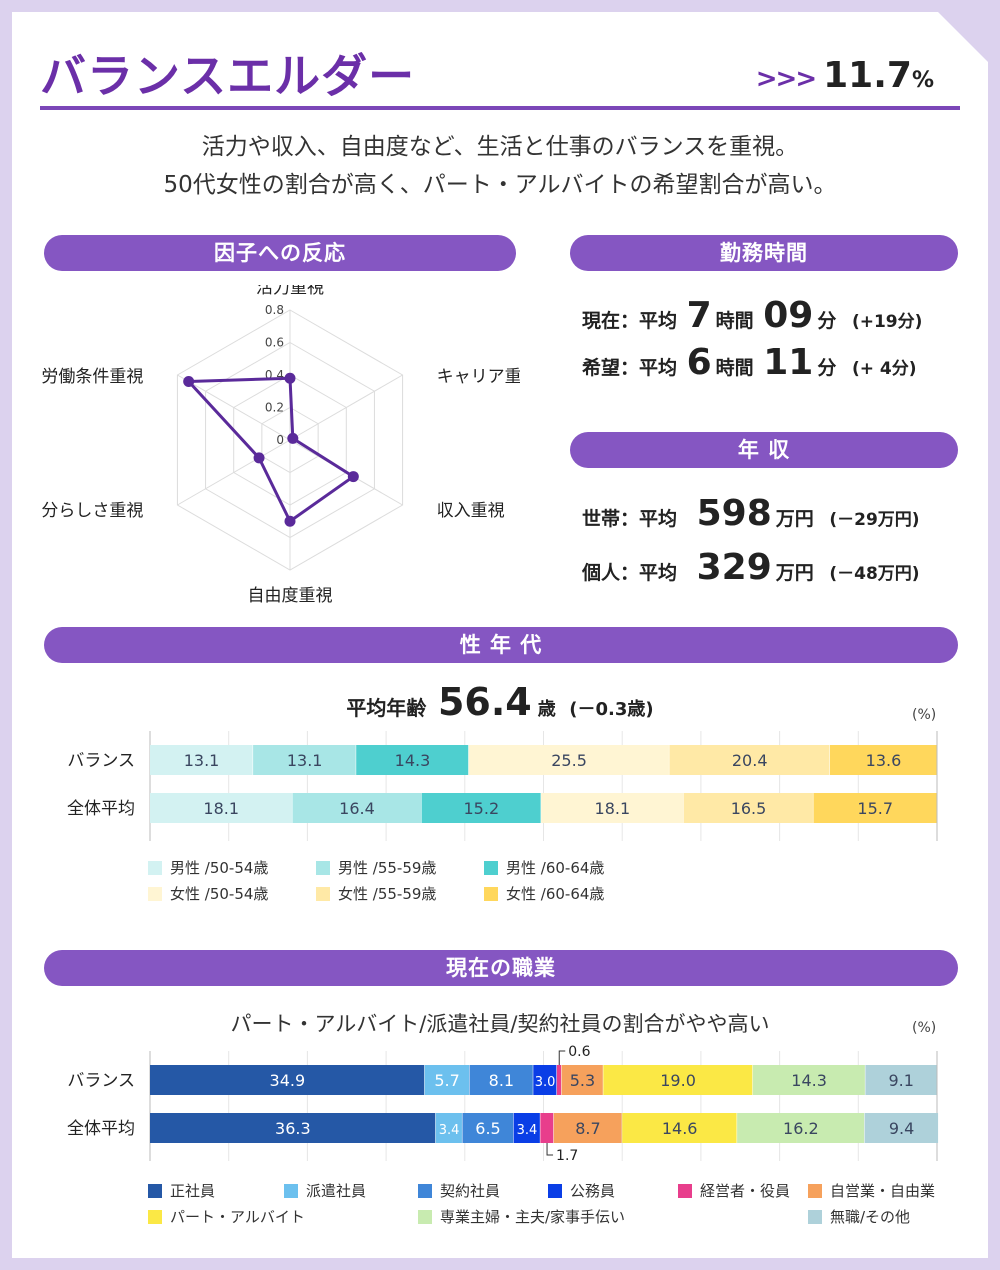 This screenshot has height=1270, width=1000. I want to click on current-hours: 7, so click(699, 315).